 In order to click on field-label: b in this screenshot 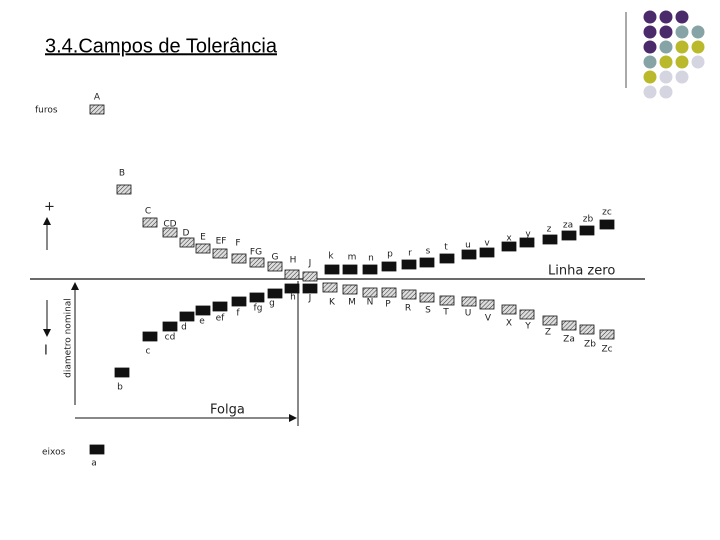, I will do `click(120, 388)`.